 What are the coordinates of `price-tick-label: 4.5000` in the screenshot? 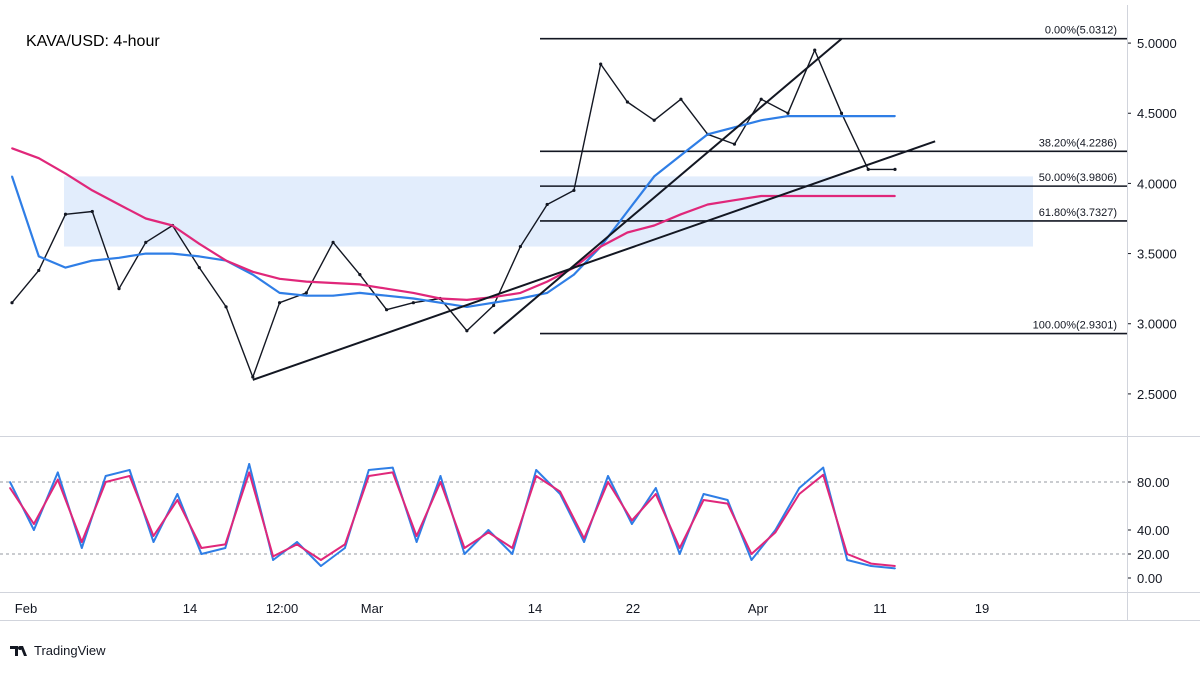 It's located at (1157, 113).